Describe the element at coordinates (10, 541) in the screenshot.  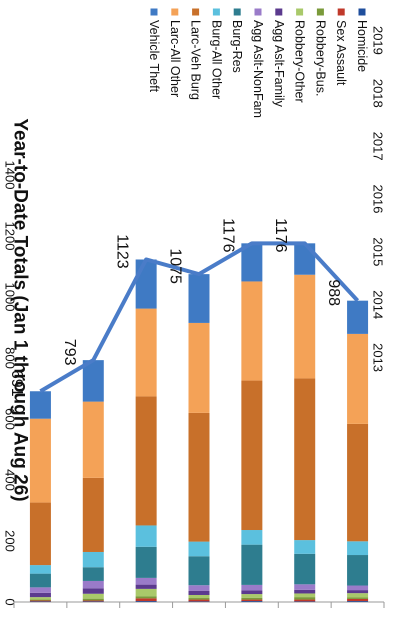
I see `y-tick-label: 200` at that location.